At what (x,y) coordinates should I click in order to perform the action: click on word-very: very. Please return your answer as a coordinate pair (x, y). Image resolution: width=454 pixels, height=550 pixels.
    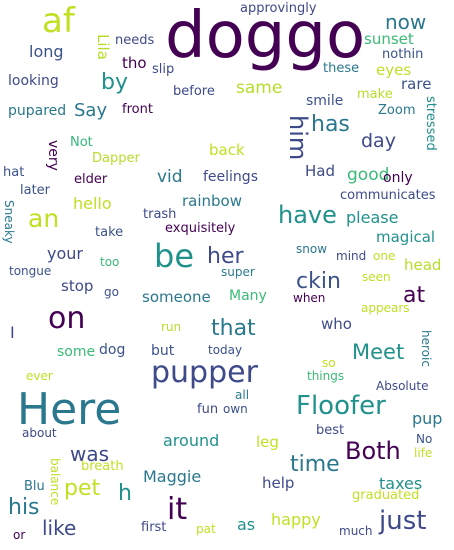
    Looking at the image, I should click on (53, 155).